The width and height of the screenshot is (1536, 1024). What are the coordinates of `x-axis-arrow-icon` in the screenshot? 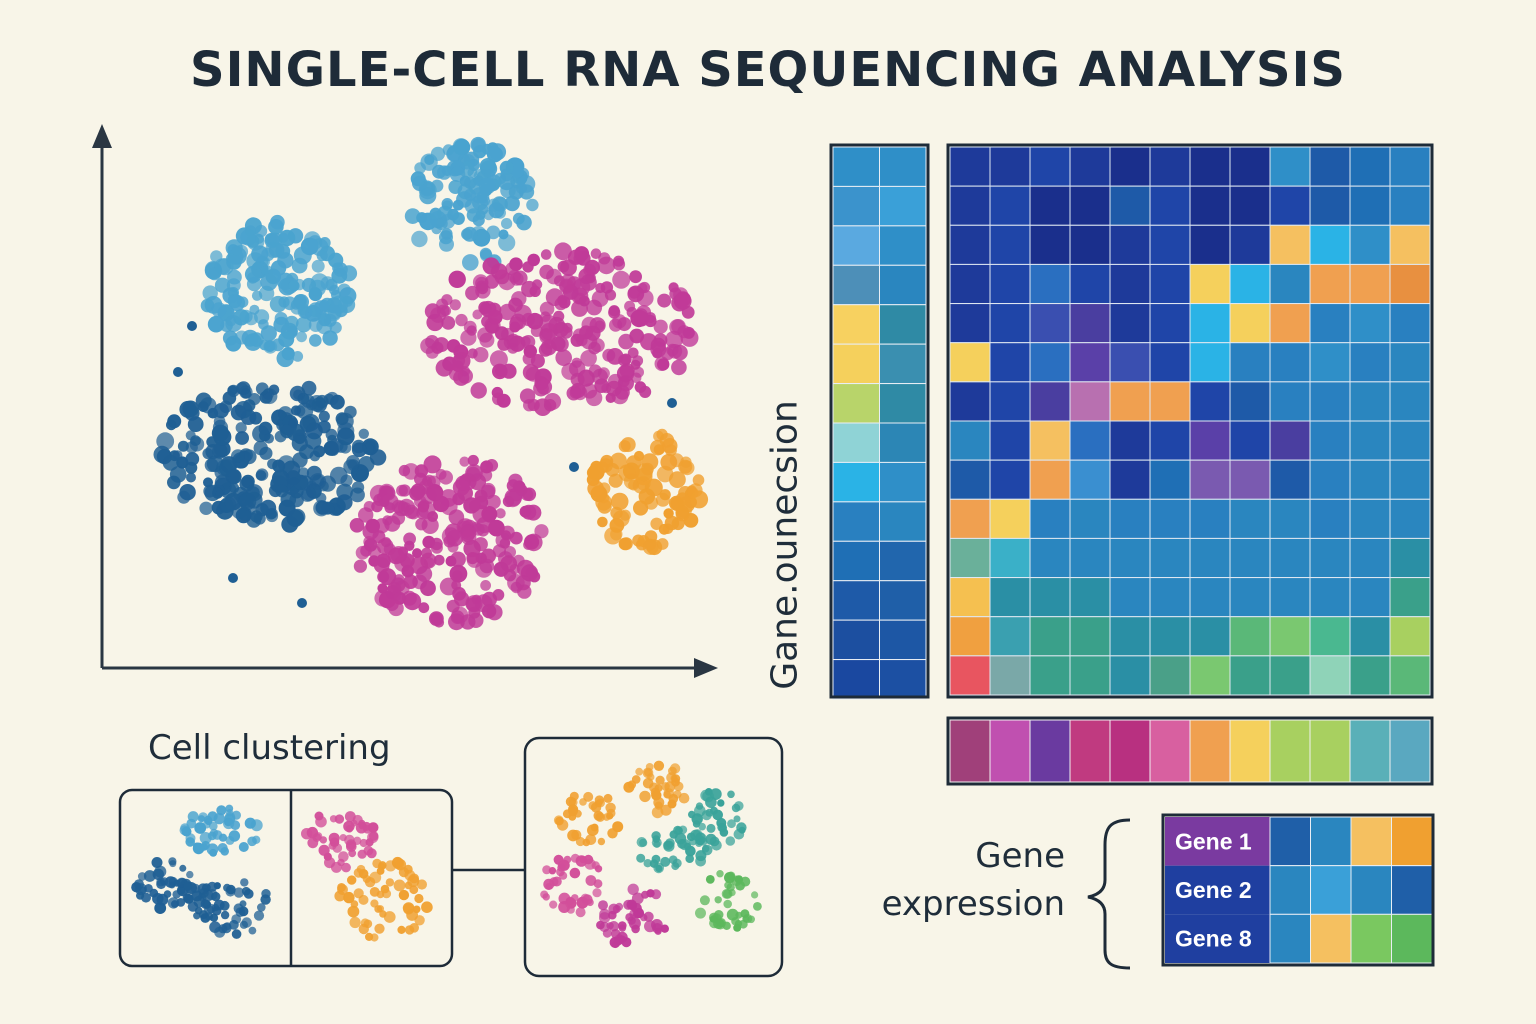 It's located at (706, 668).